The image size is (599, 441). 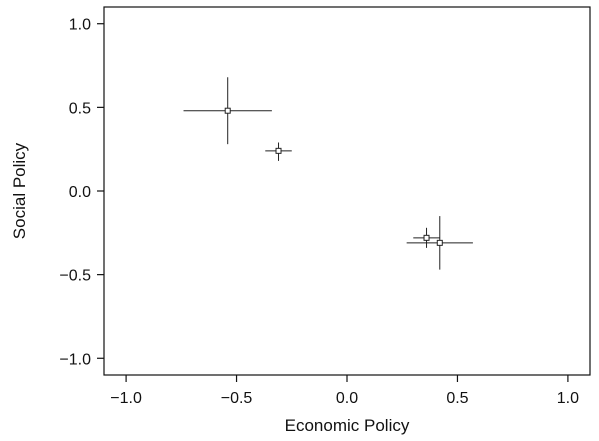 What do you see at coordinates (347, 425) in the screenshot?
I see `x-axis-title: Economic Policy` at bounding box center [347, 425].